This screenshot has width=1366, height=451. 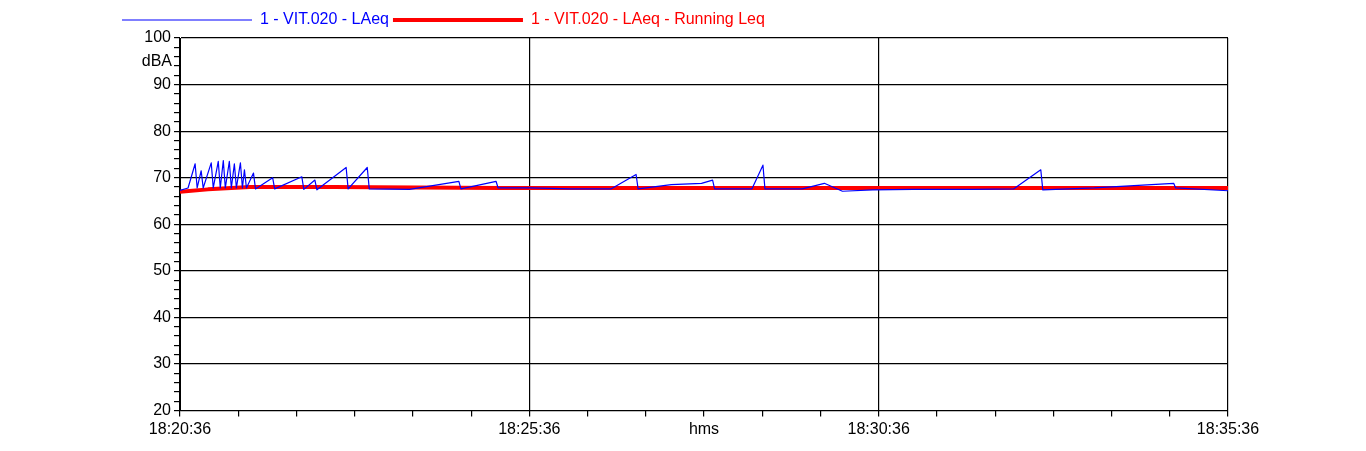 What do you see at coordinates (162, 363) in the screenshot?
I see `y-tick-label: 30` at bounding box center [162, 363].